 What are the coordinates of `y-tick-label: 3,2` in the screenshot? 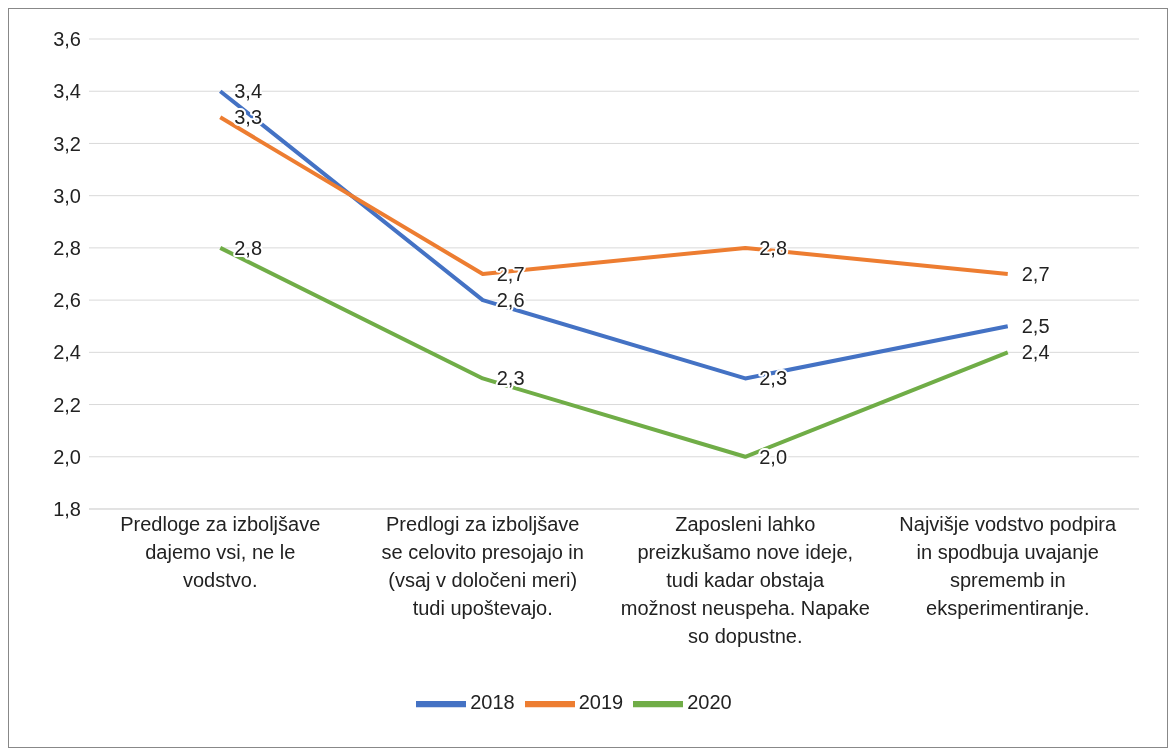 It's located at (67, 143).